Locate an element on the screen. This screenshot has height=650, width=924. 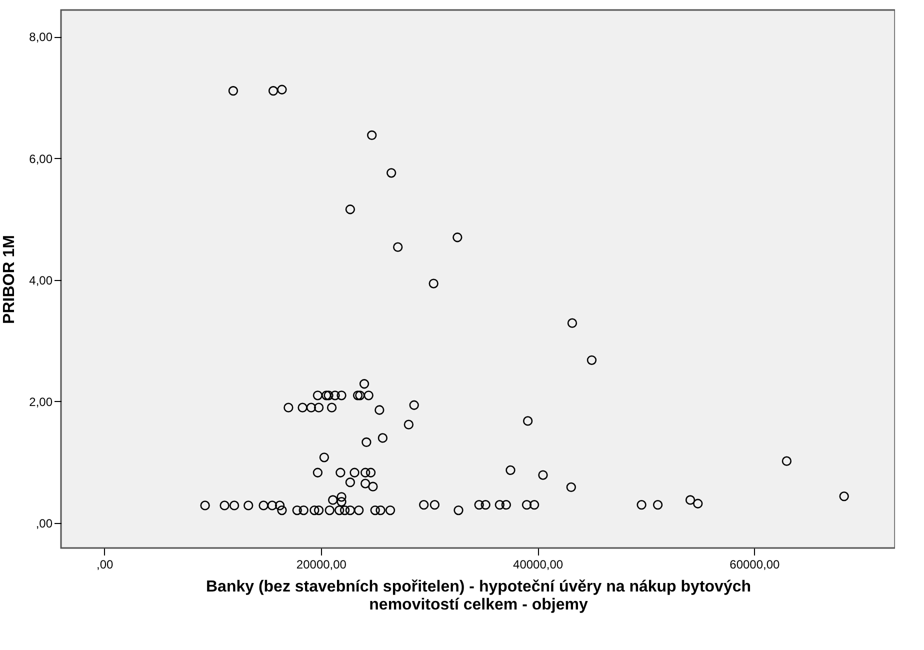
y-tick-label: 2,00 is located at coordinates (41, 401).